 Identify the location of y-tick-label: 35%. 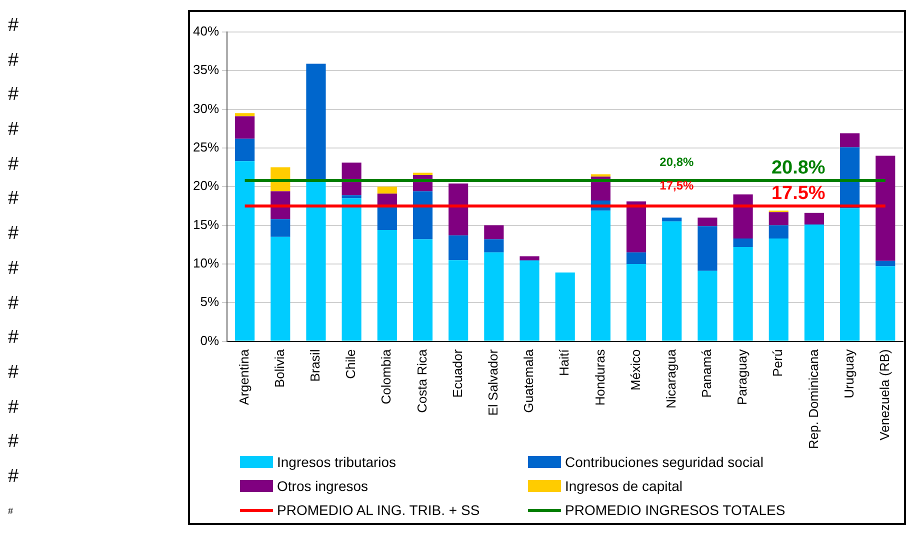
(206, 70).